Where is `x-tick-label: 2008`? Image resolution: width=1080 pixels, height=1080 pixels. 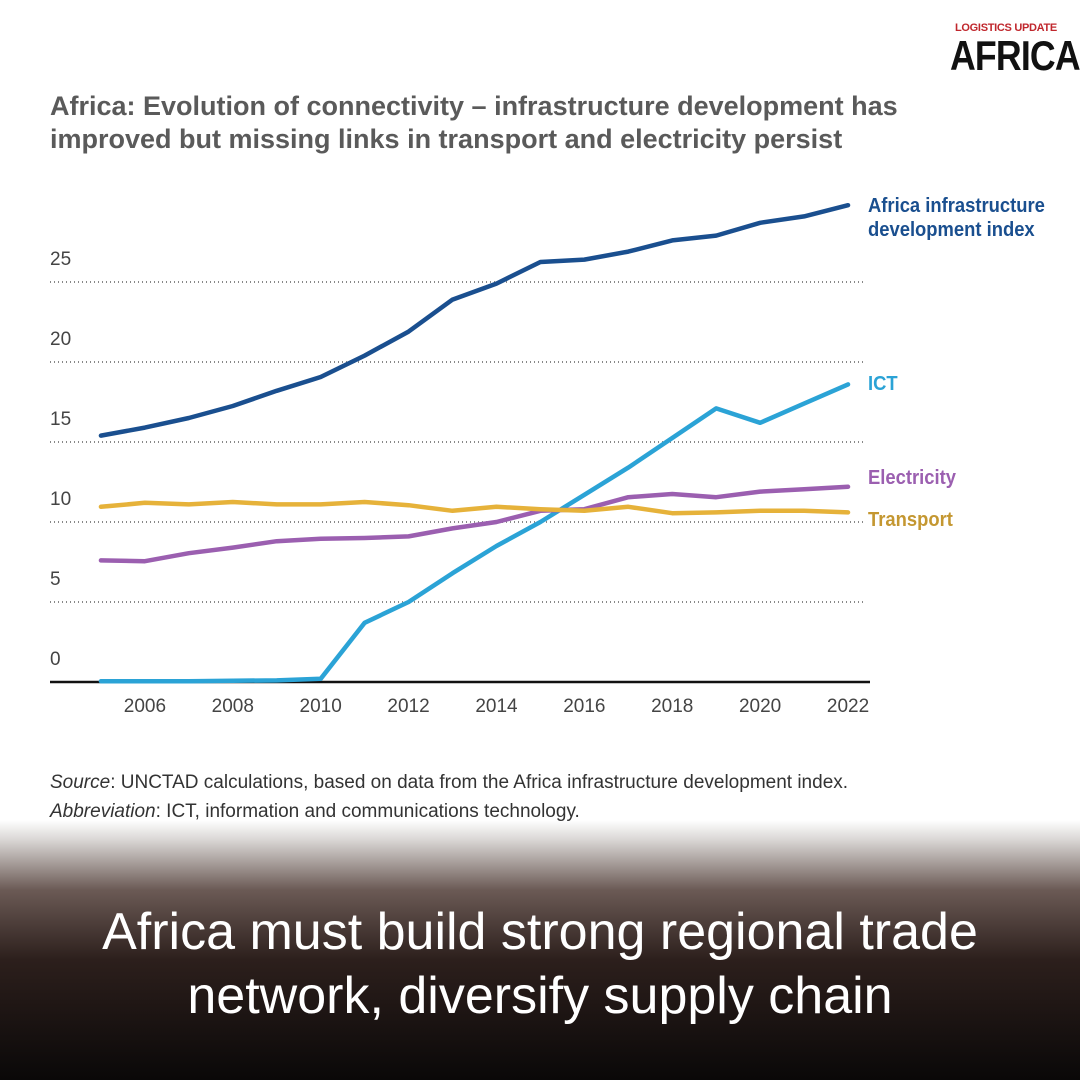 x-tick-label: 2008 is located at coordinates (233, 706).